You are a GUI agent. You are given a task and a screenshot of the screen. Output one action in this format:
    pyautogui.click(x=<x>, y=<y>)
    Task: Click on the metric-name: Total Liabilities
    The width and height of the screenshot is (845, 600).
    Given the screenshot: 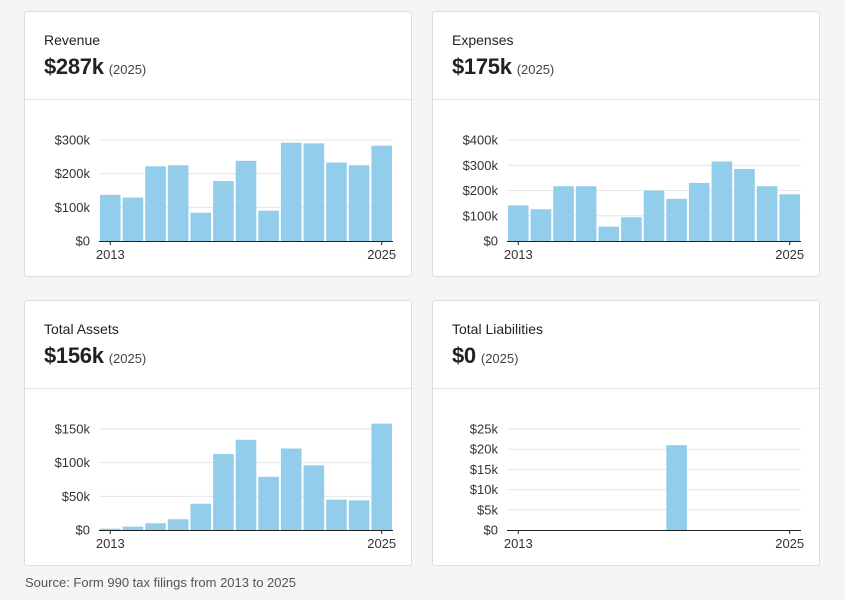 What is the action you would take?
    pyautogui.click(x=498, y=329)
    